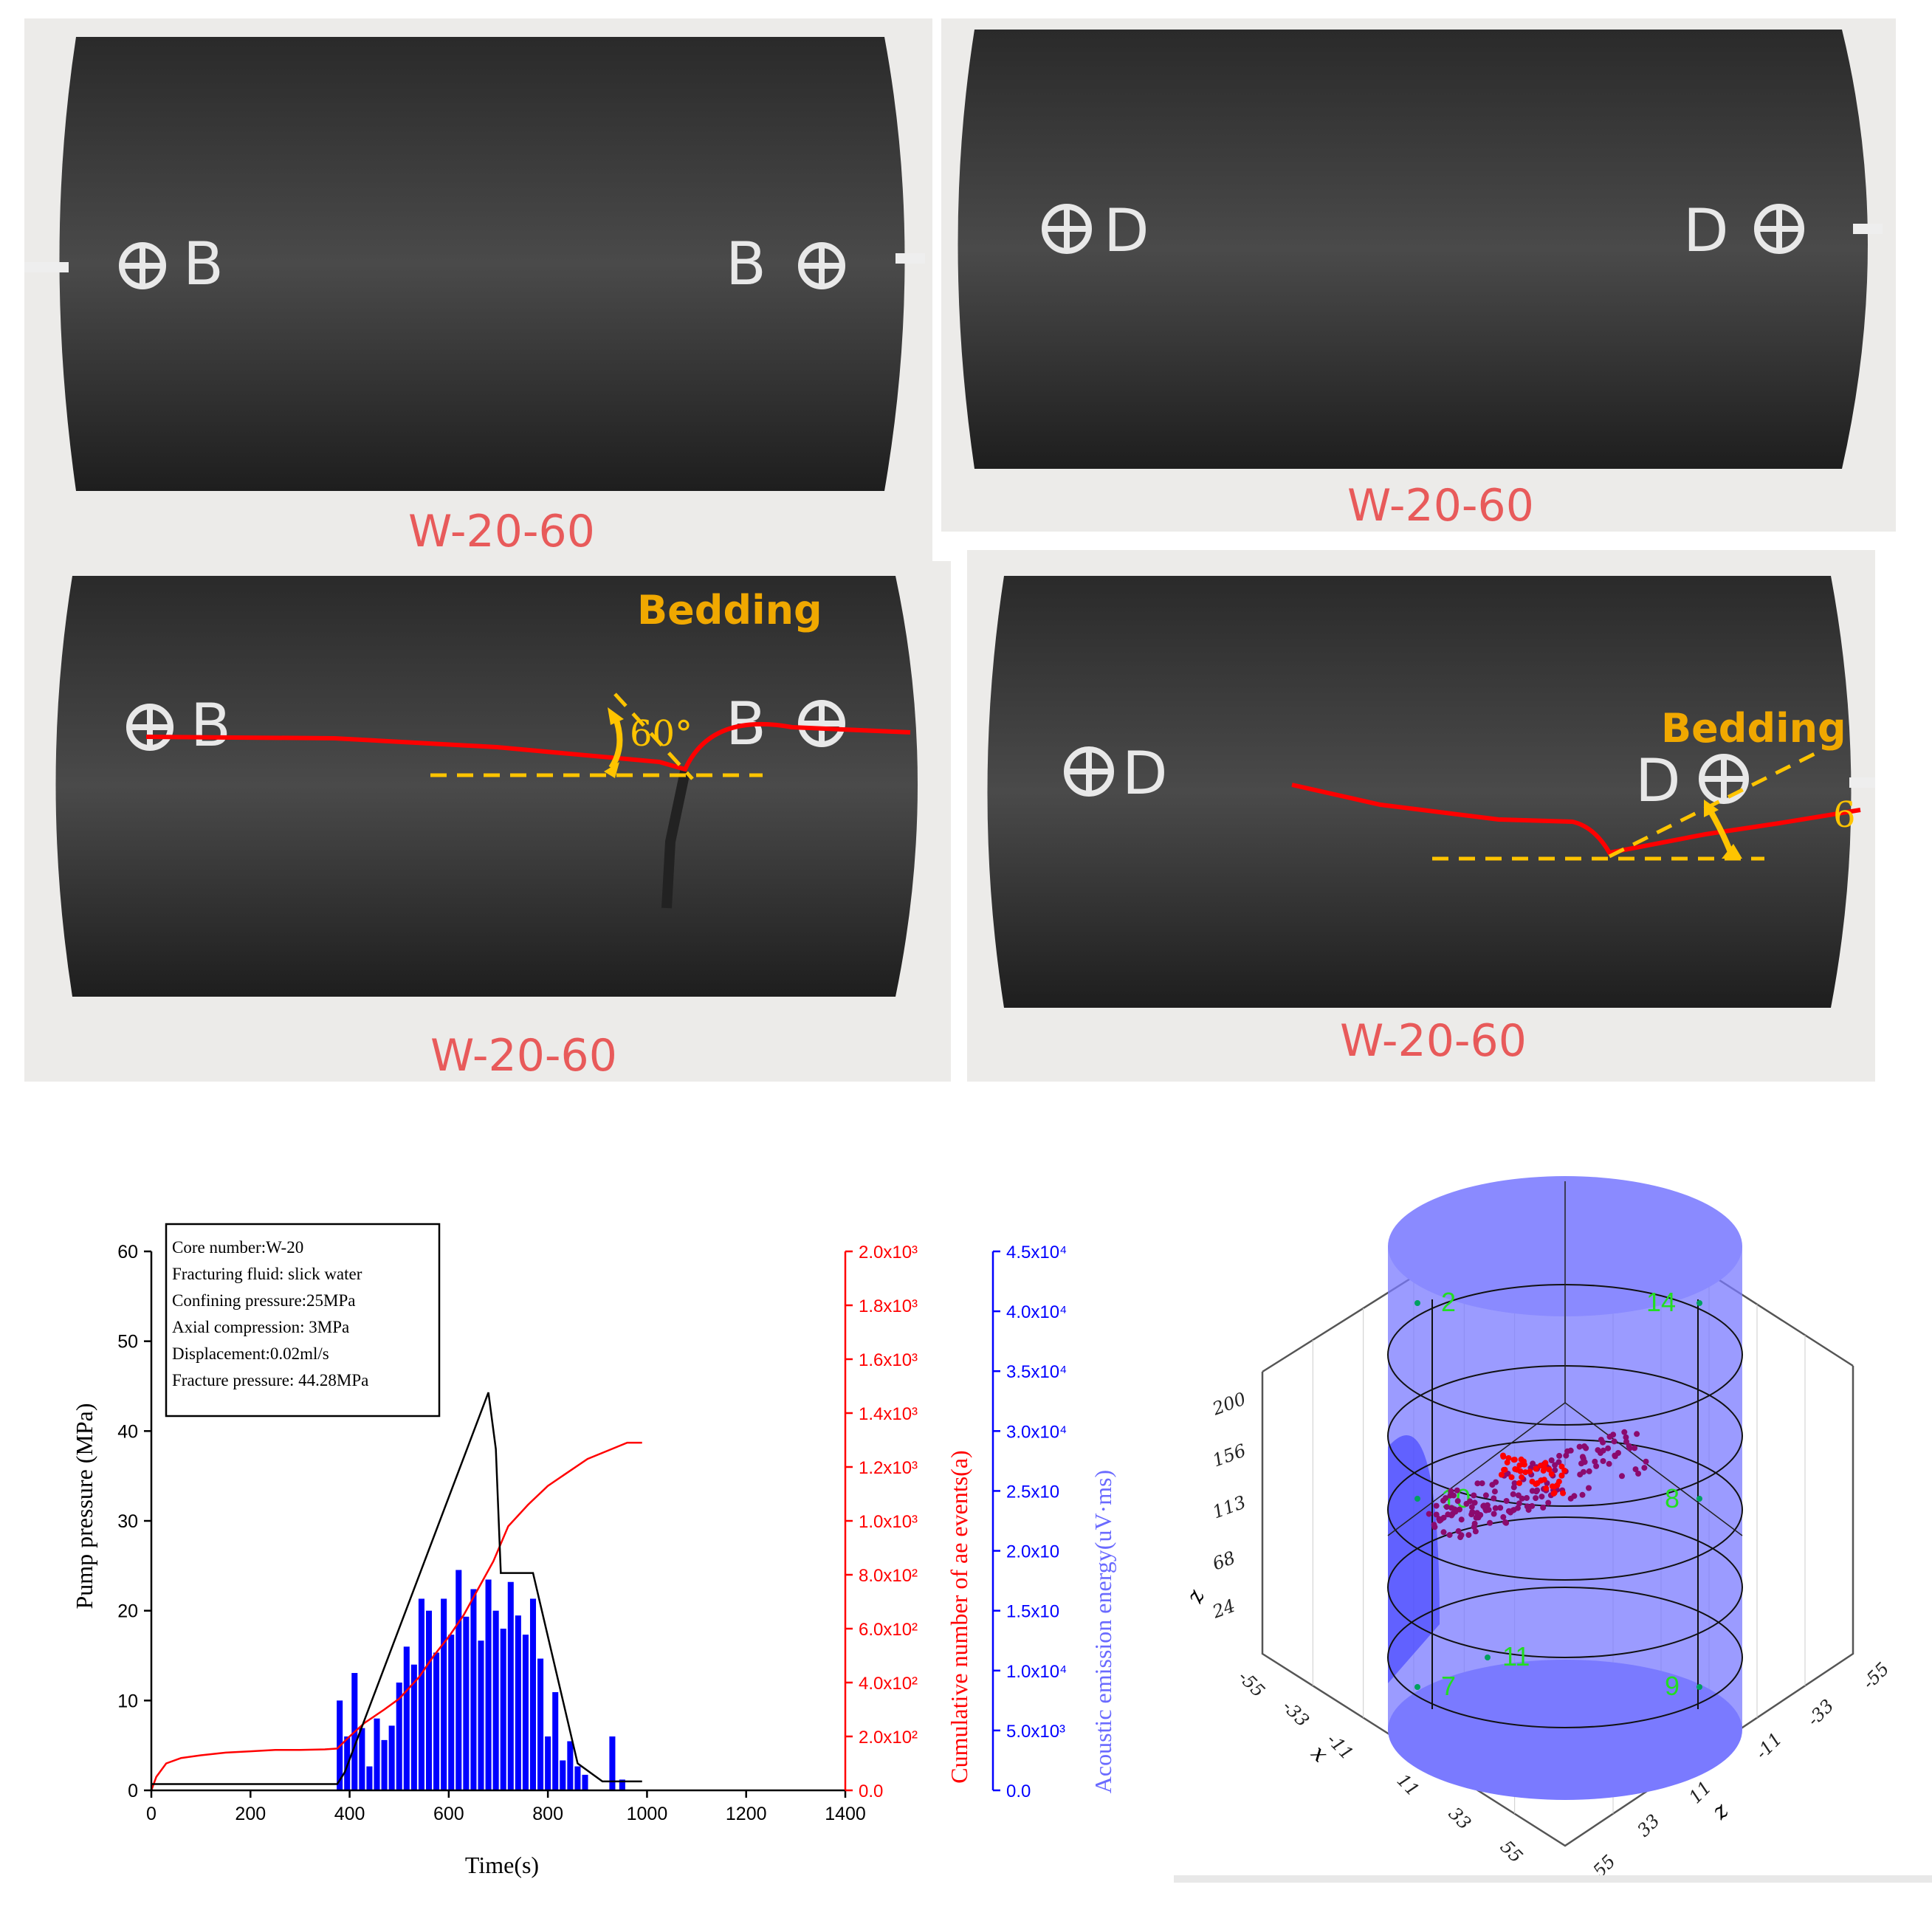 The height and width of the screenshot is (1907, 1932). I want to click on bedding-label: Bedding, so click(1753, 728).